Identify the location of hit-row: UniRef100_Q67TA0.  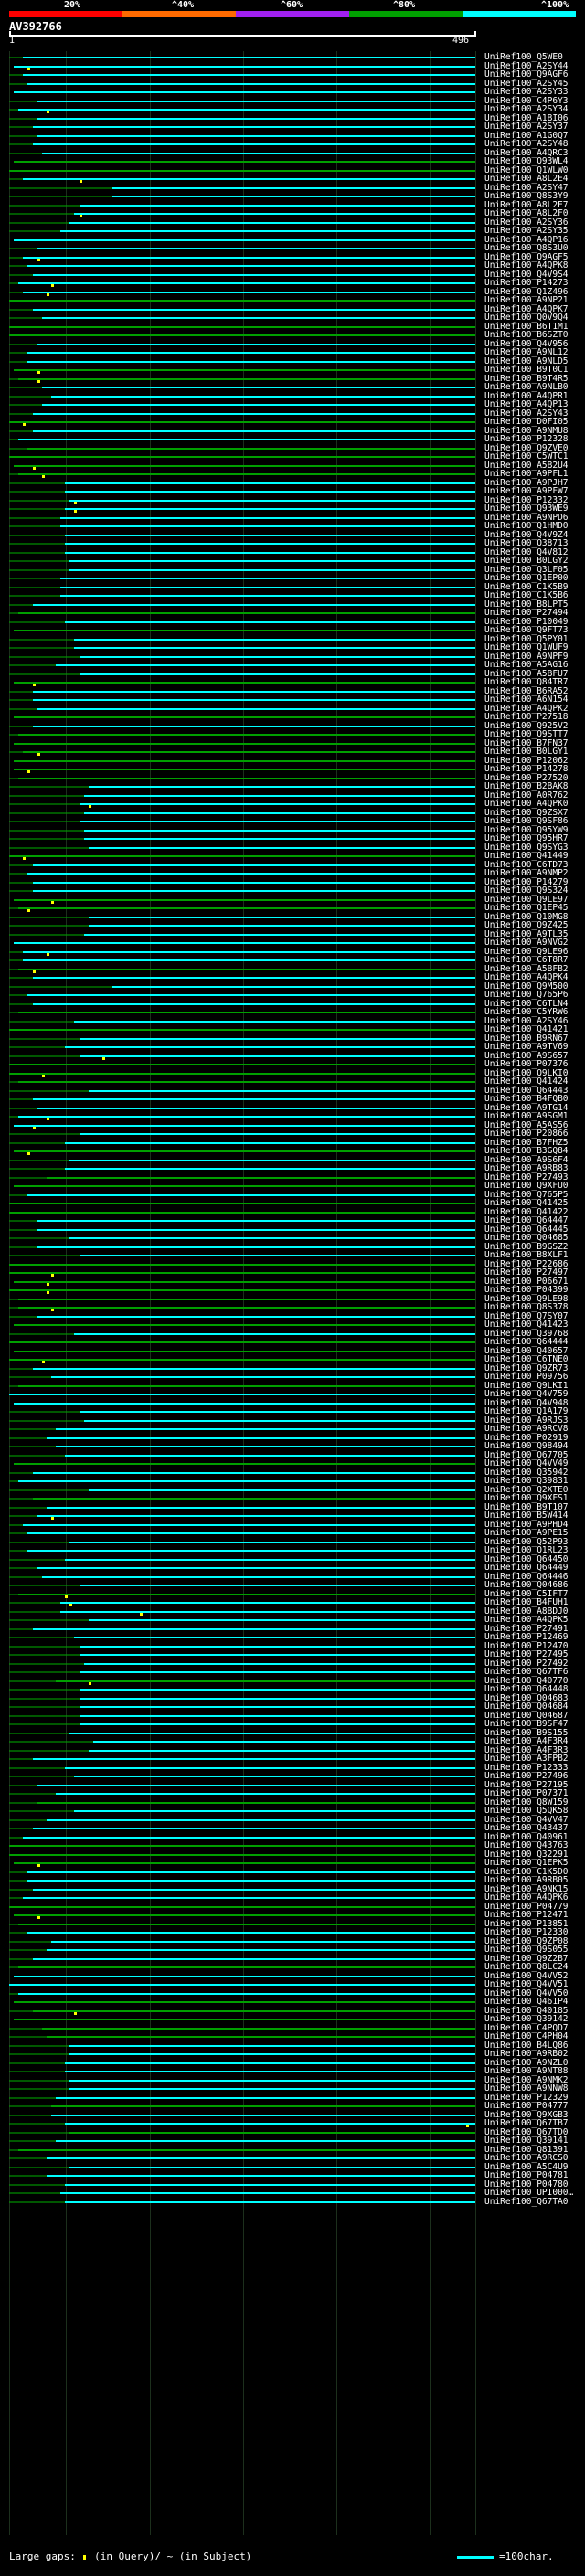
(293, 2202).